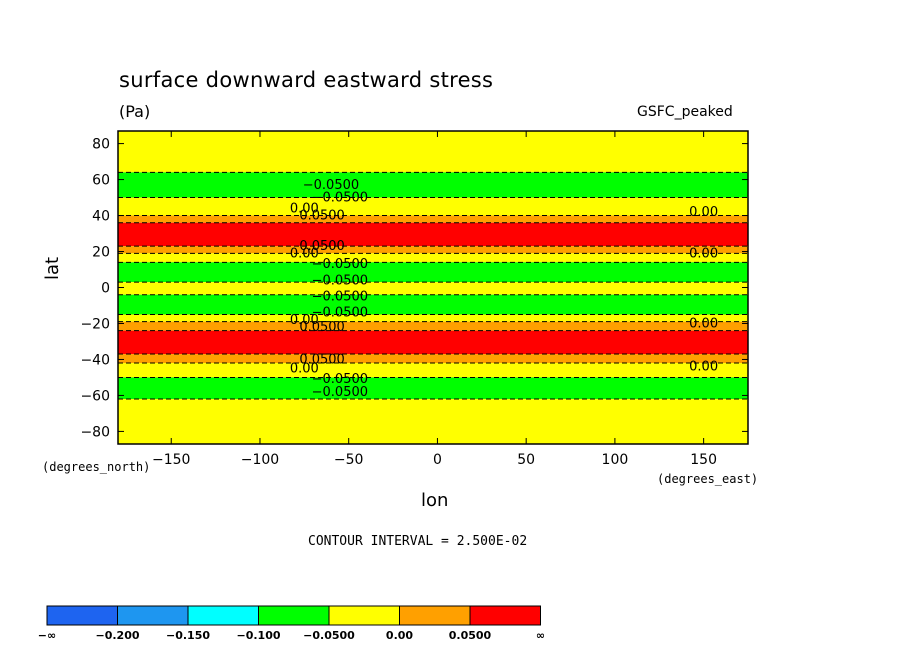 The image size is (904, 654). What do you see at coordinates (399, 635) in the screenshot?
I see `colorbar-label-5: 0.00` at bounding box center [399, 635].